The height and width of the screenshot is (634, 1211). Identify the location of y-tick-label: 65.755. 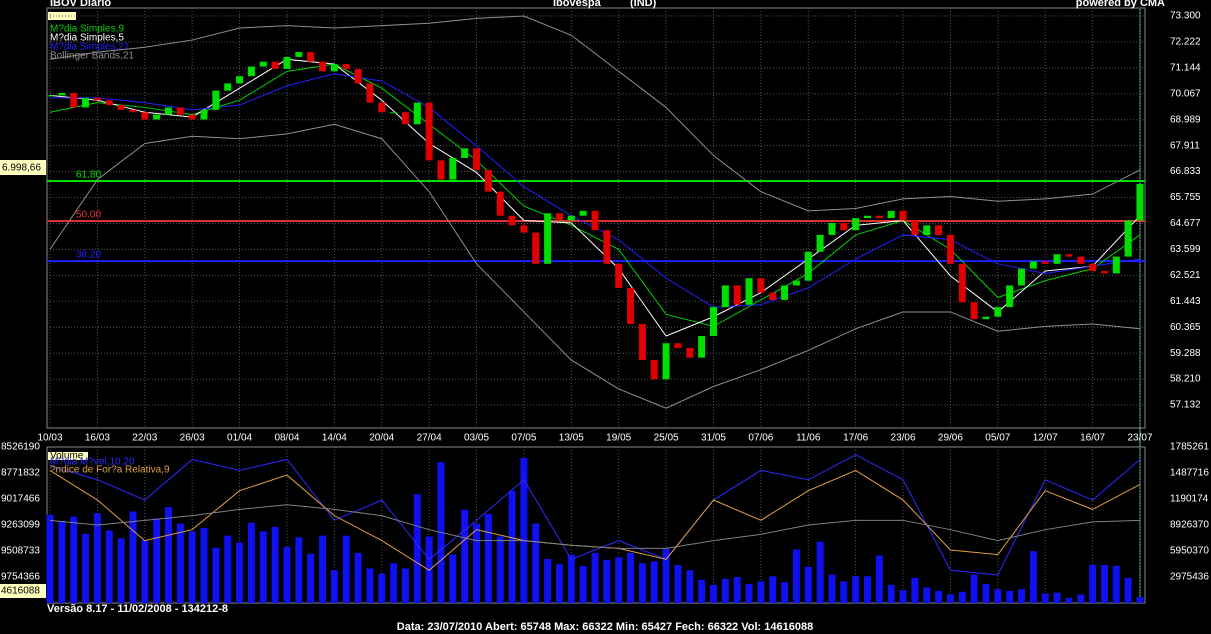
(1185, 197).